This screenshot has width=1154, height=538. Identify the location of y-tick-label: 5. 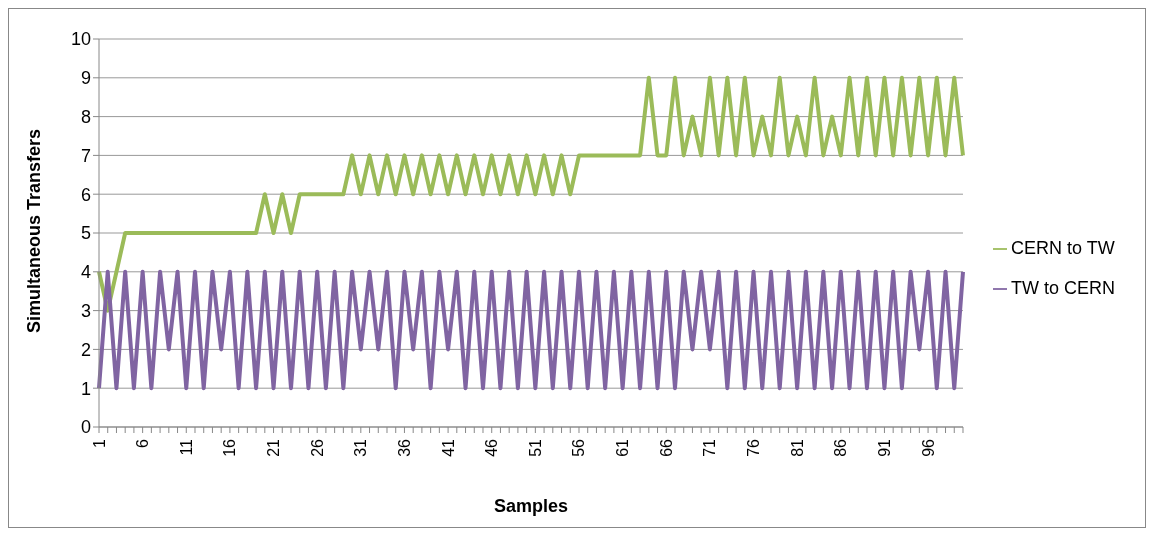
(85, 233).